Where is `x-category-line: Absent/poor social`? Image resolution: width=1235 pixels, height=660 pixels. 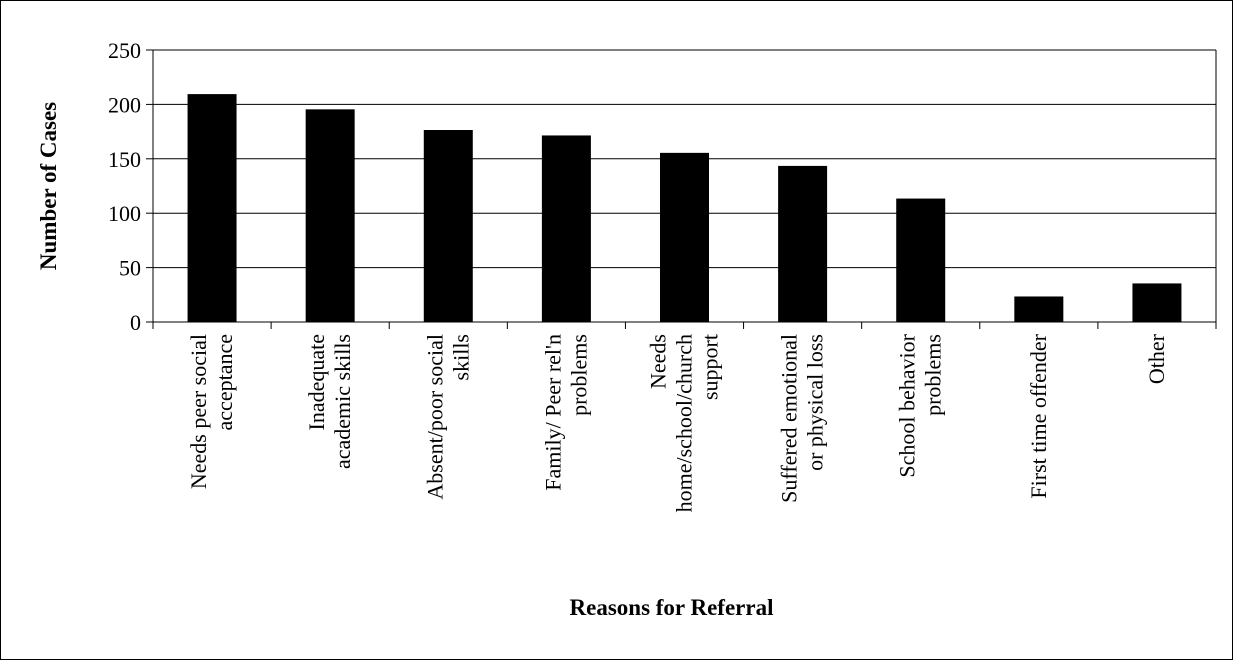 x-category-line: Absent/poor social is located at coordinates (434, 417).